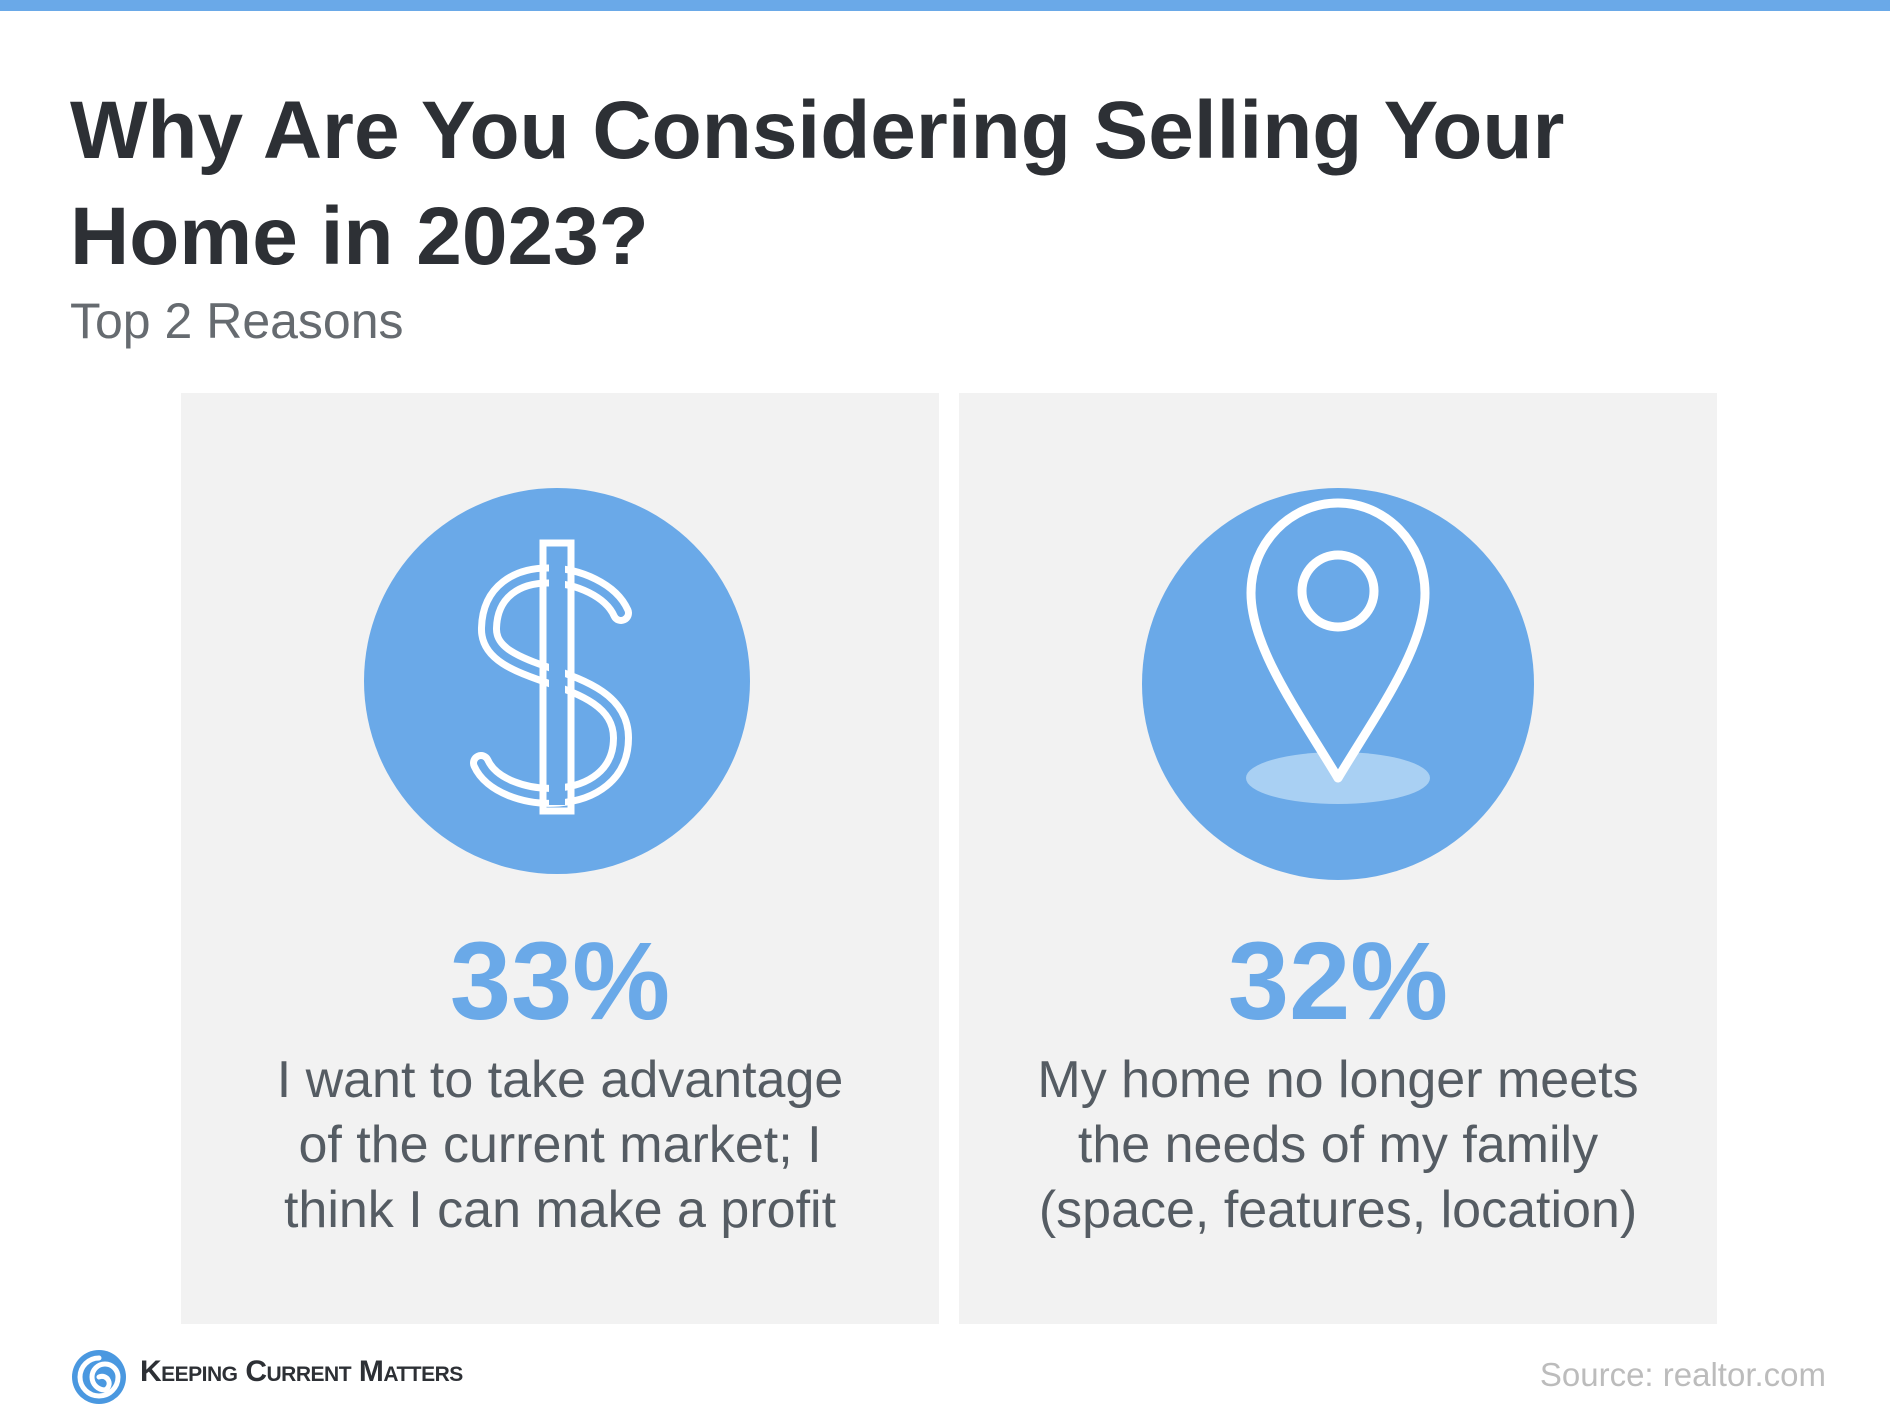 The image size is (1890, 1420). What do you see at coordinates (99, 1377) in the screenshot?
I see `logo` at bounding box center [99, 1377].